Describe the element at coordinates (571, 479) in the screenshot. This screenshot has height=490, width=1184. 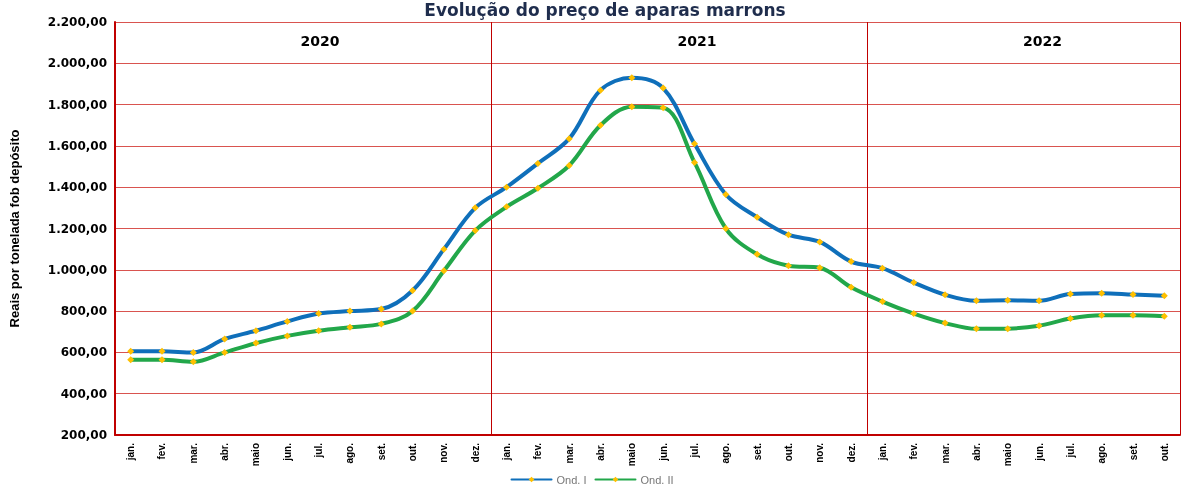
I see `legend-label: Ond. I` at that location.